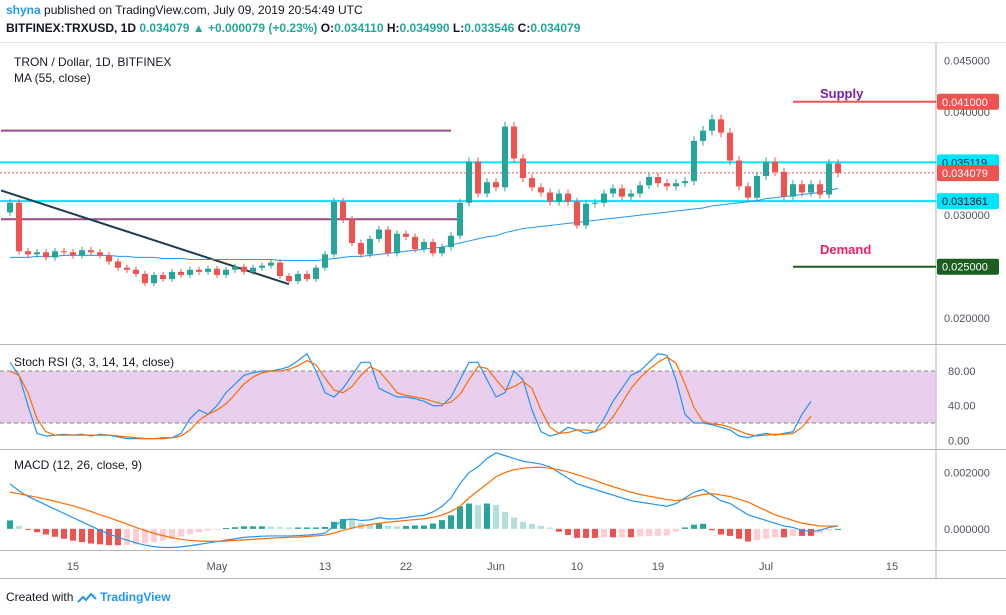 The height and width of the screenshot is (615, 1006). I want to click on time-axis: 15 May 13 22 Jun 10 19 Jul 15, so click(482, 567).